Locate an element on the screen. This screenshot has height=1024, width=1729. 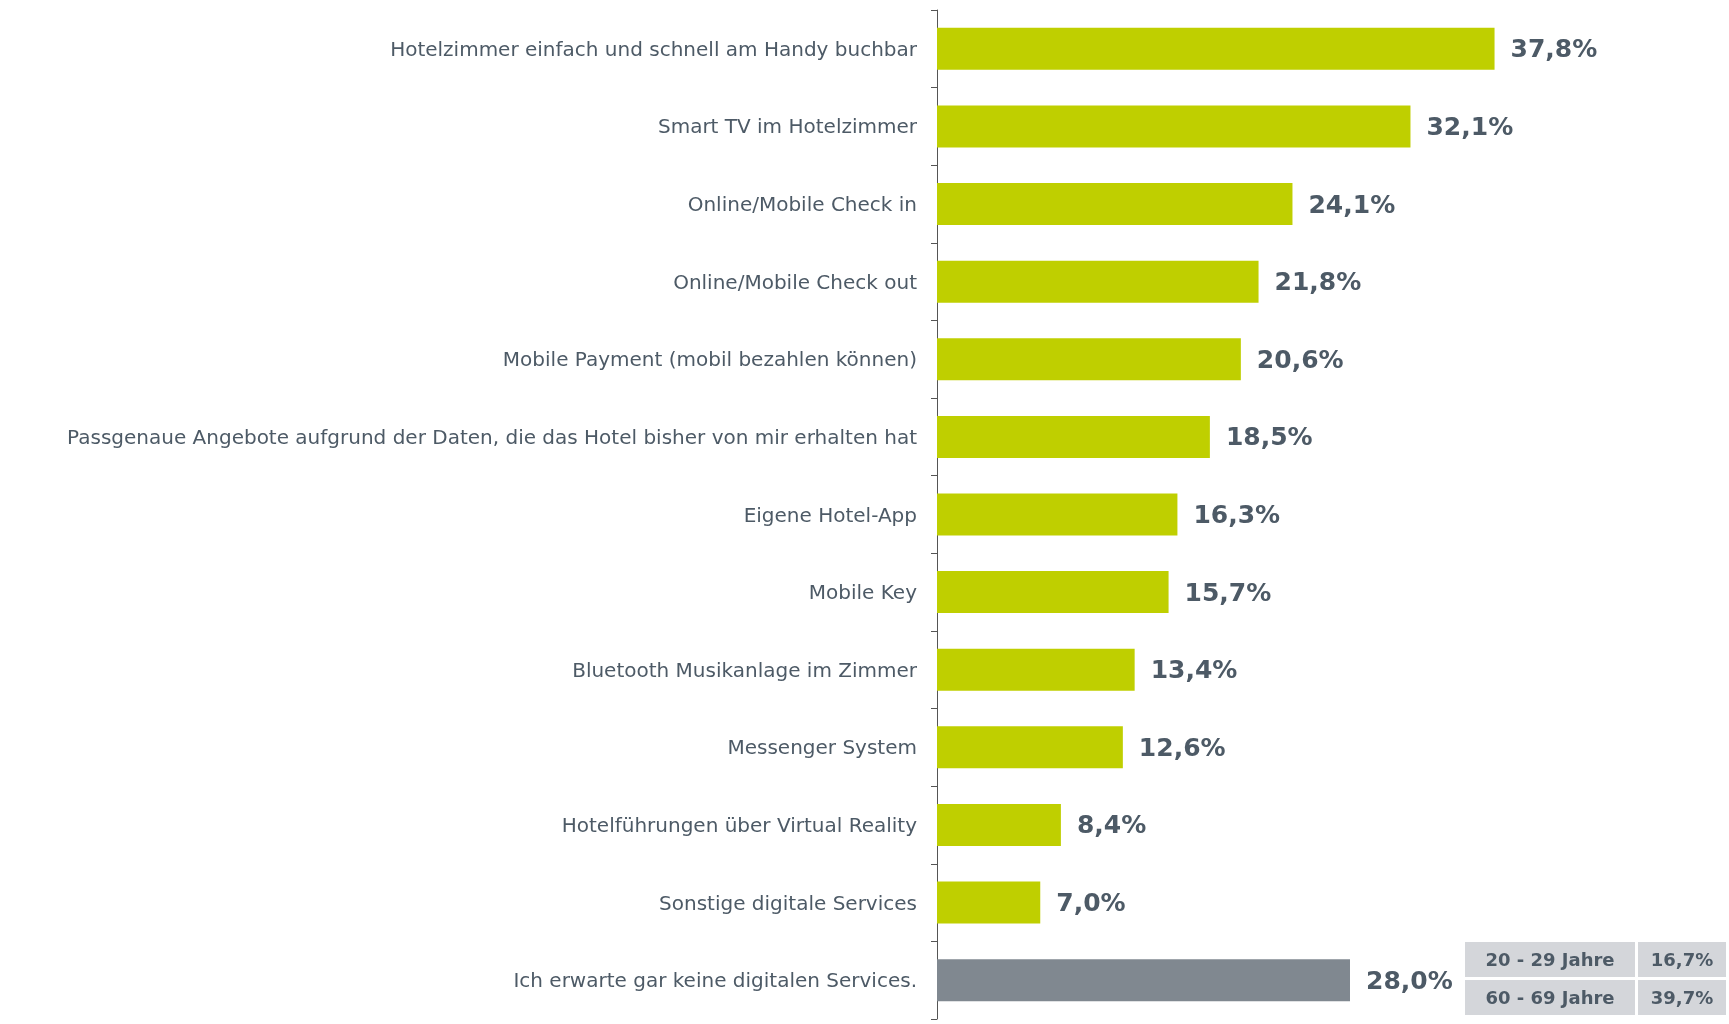
y-tick-label: Eigene Hotel-App is located at coordinates (830, 514).